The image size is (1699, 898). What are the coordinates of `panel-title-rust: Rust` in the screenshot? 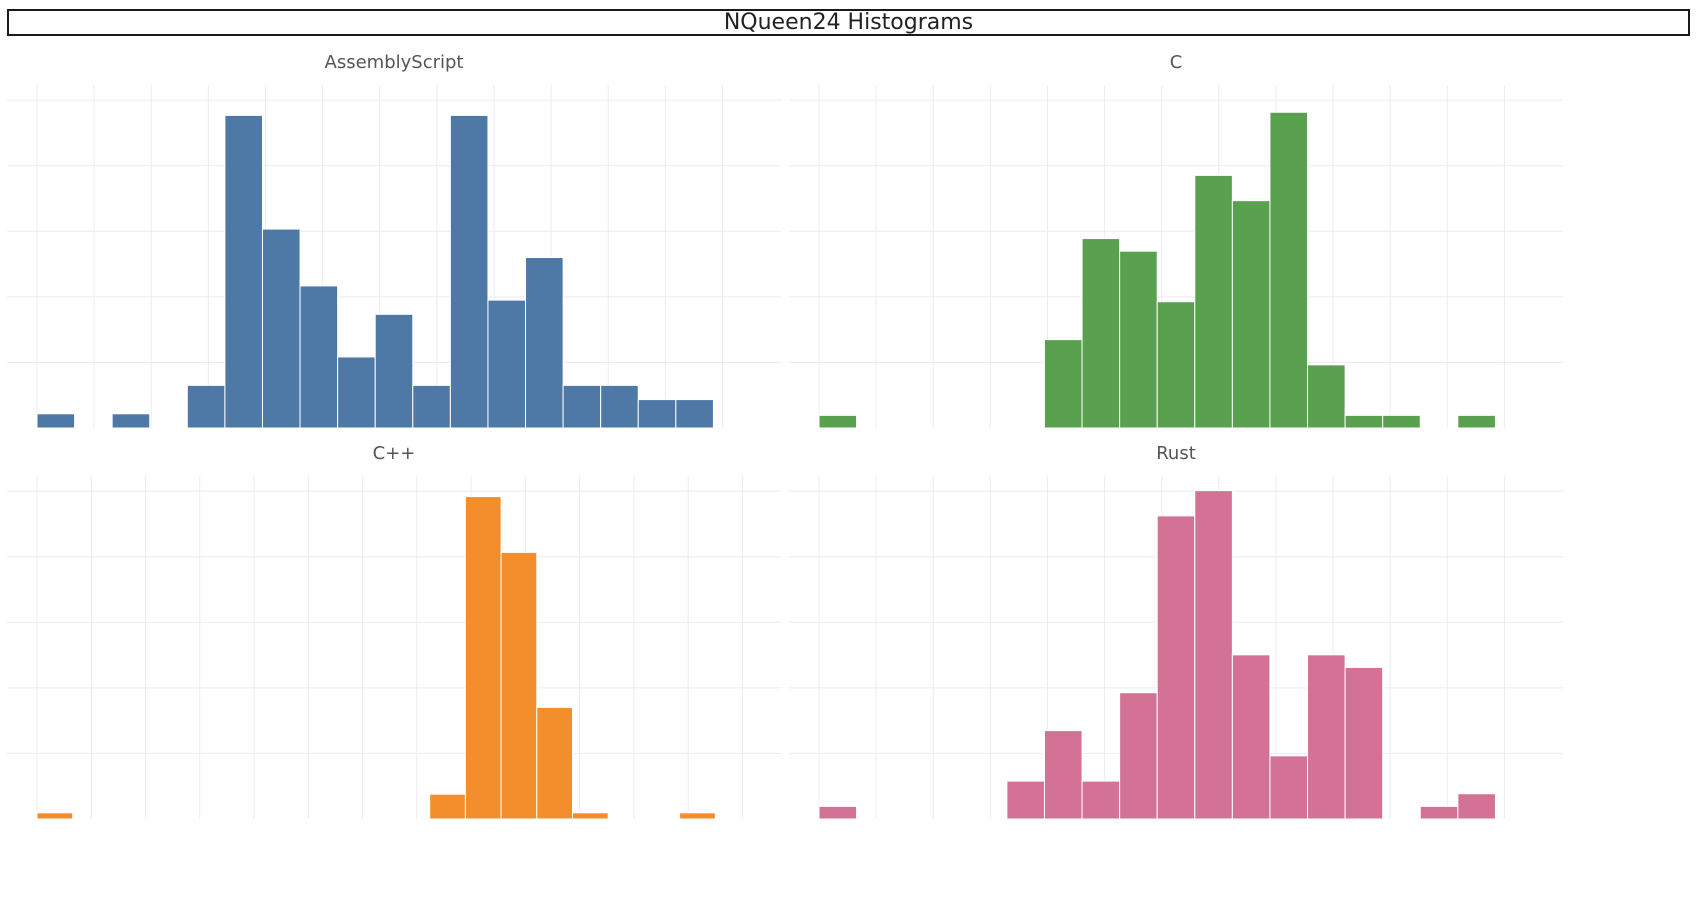 It's located at (1176, 453).